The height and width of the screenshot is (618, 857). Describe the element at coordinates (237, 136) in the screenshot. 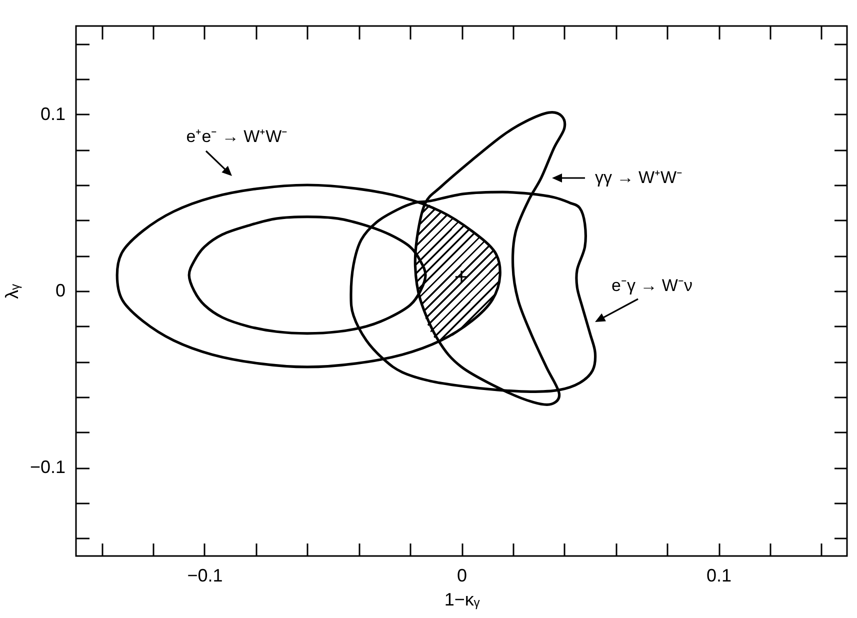

I see `annotation: e⁺e⁻ → W⁺W⁻` at that location.